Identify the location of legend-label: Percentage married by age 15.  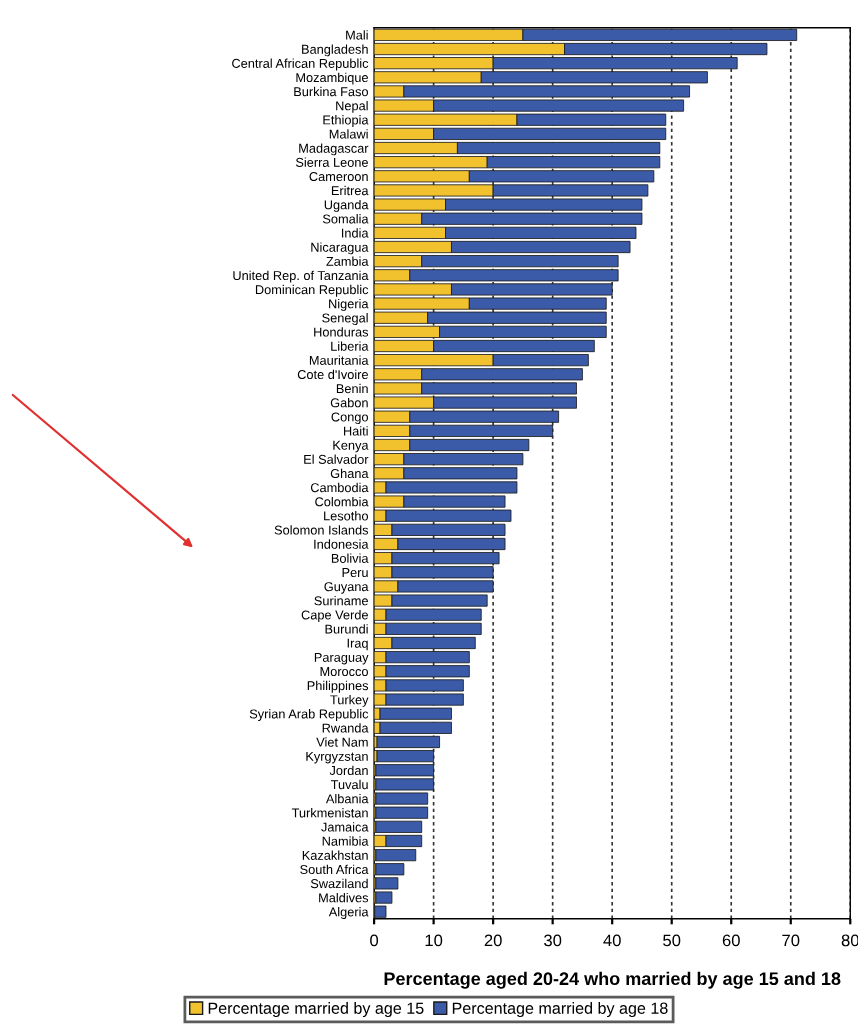
(316, 1010).